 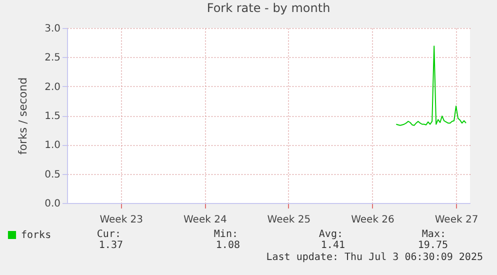 I want to click on x-tick-label: Week 24, so click(x=205, y=220).